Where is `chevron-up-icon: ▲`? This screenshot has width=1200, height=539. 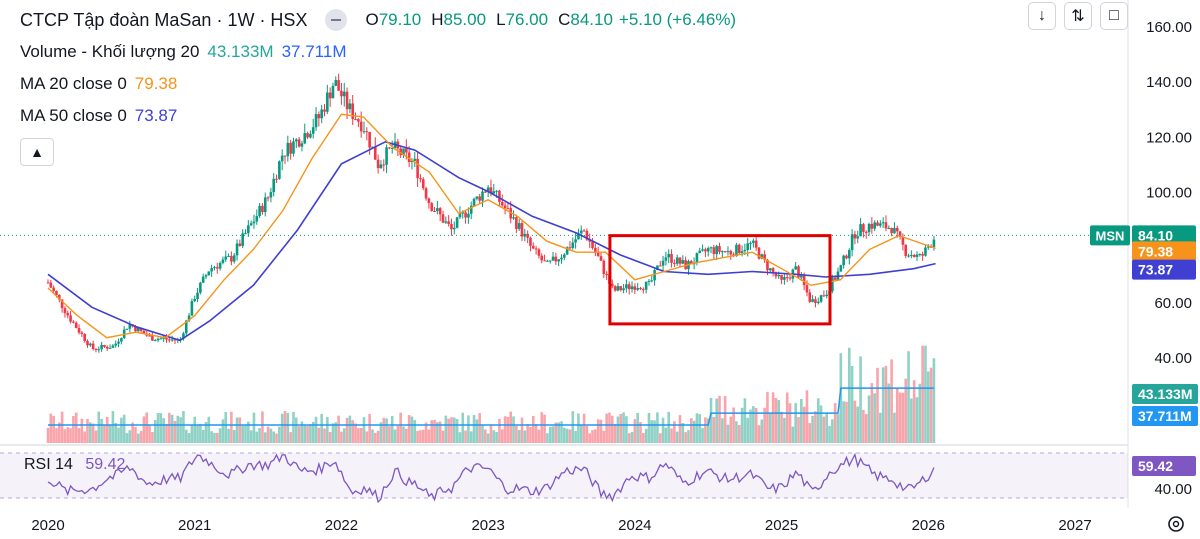 chevron-up-icon: ▲ is located at coordinates (37, 152).